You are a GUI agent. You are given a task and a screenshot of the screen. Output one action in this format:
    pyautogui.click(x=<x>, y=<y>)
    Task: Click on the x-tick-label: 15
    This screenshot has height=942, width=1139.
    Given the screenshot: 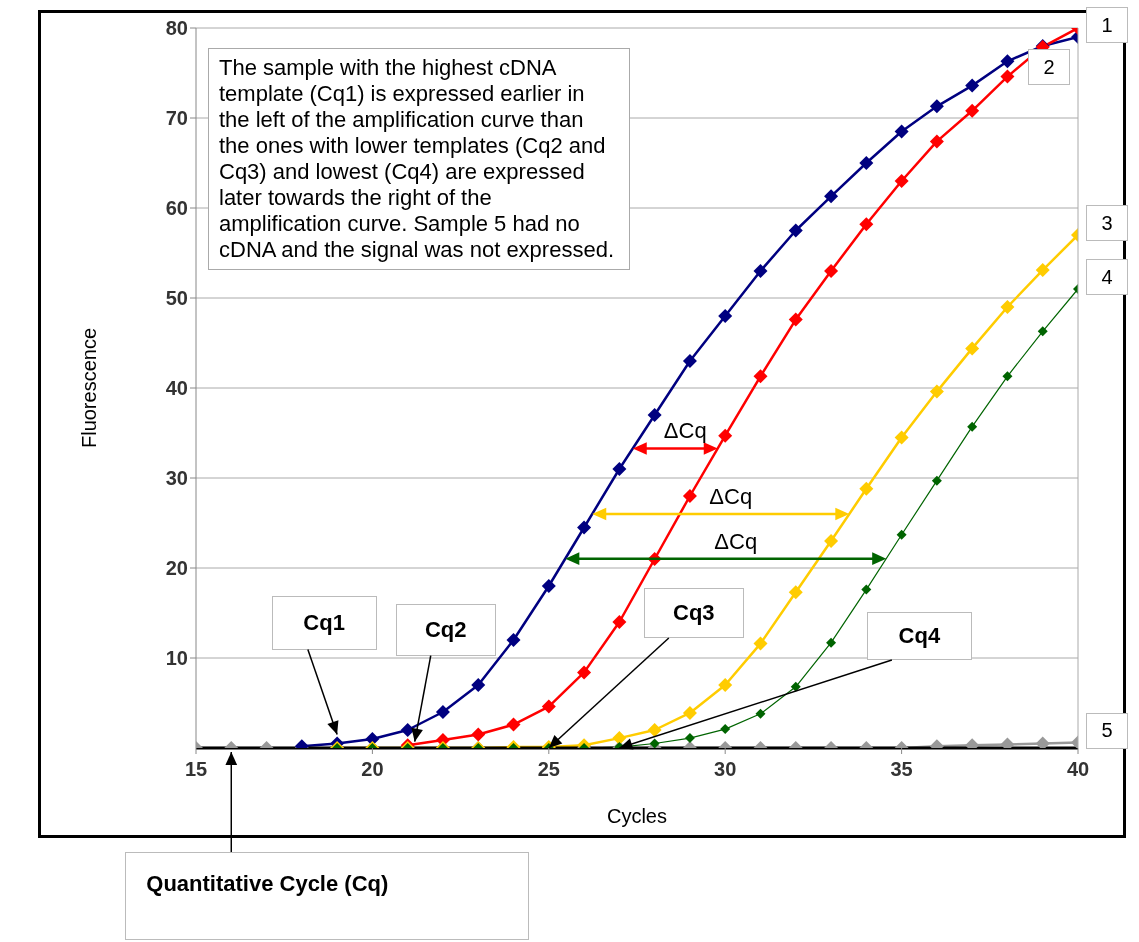 What is the action you would take?
    pyautogui.click(x=196, y=769)
    